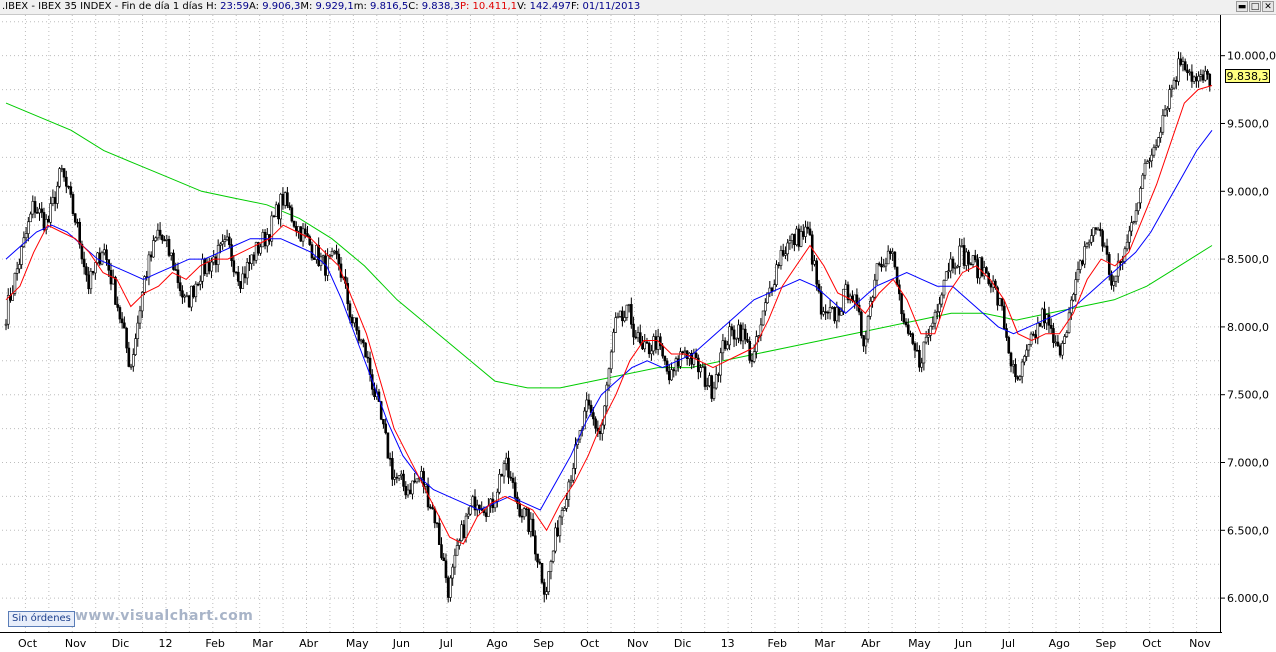  What do you see at coordinates (211, 6) in the screenshot?
I see `header-field-key: H:` at bounding box center [211, 6].